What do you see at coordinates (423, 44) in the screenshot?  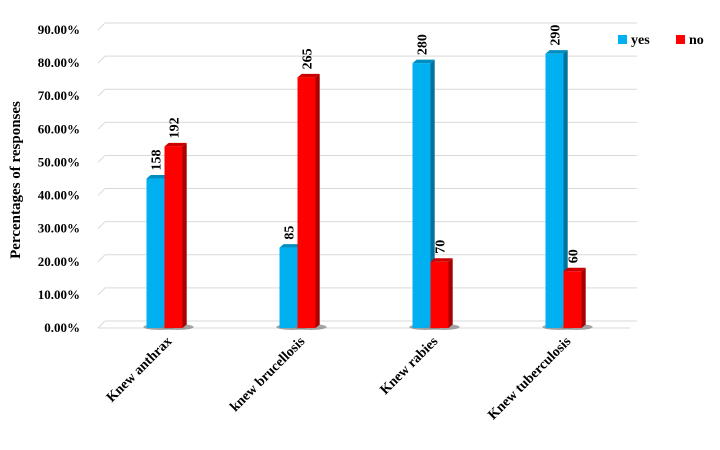 I see `data-label: 280` at bounding box center [423, 44].